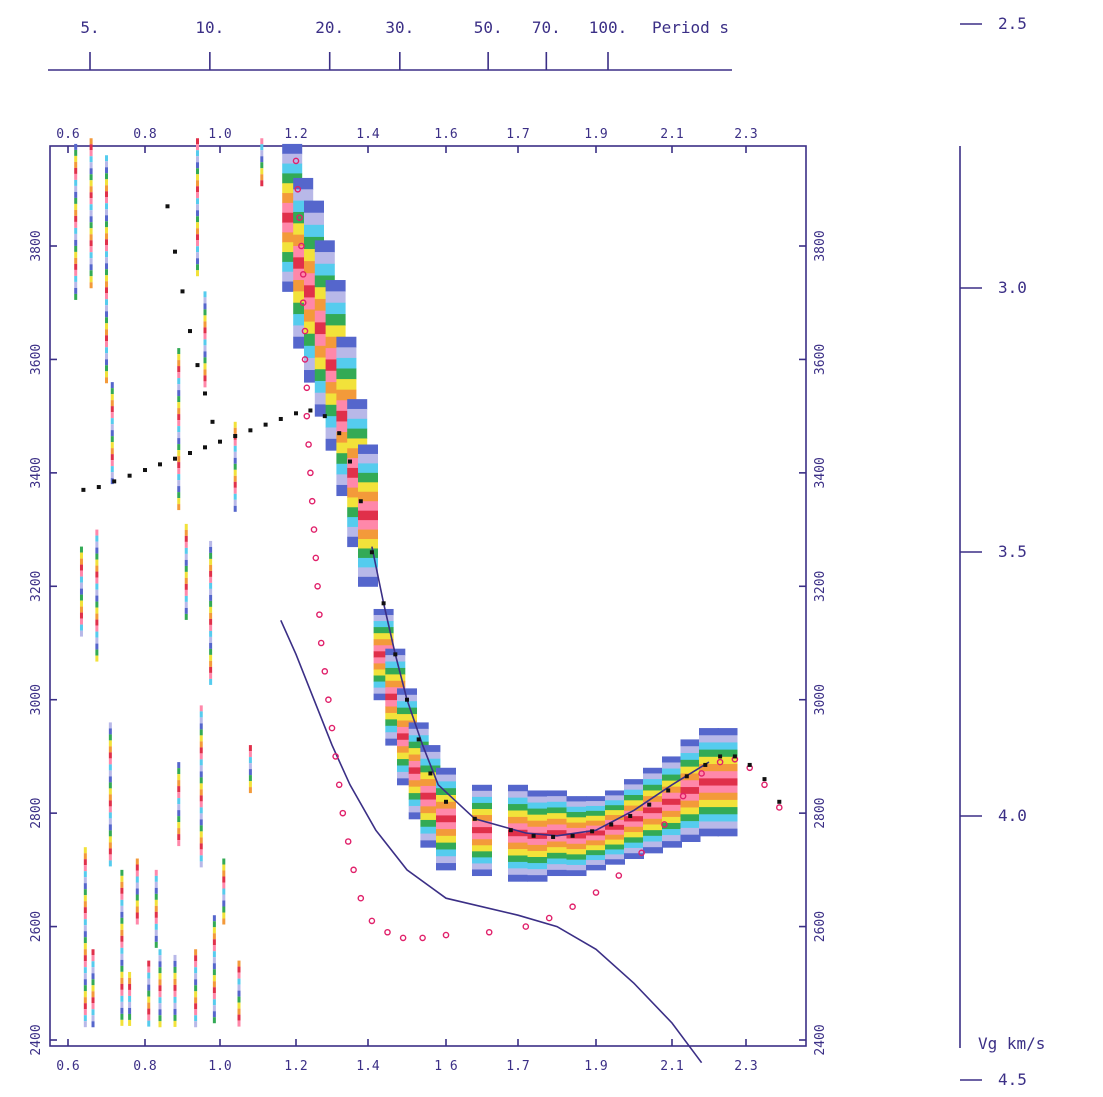  What do you see at coordinates (179, 429) in the screenshot?
I see `noise-strip` at bounding box center [179, 429].